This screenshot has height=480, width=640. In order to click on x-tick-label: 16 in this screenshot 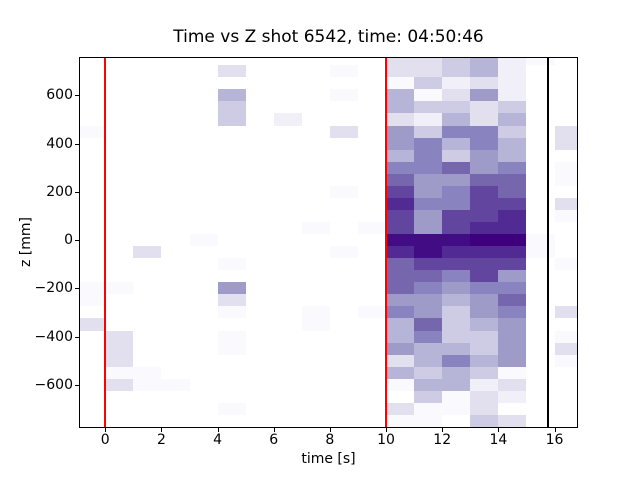, I will do `click(554, 440)`.